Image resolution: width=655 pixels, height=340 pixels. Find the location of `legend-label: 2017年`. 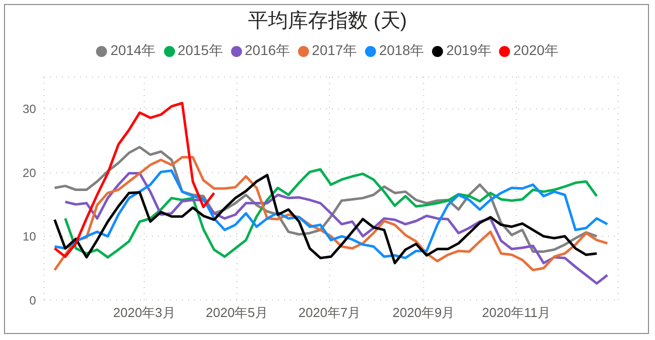

legend-label: 2017年 is located at coordinates (335, 51).